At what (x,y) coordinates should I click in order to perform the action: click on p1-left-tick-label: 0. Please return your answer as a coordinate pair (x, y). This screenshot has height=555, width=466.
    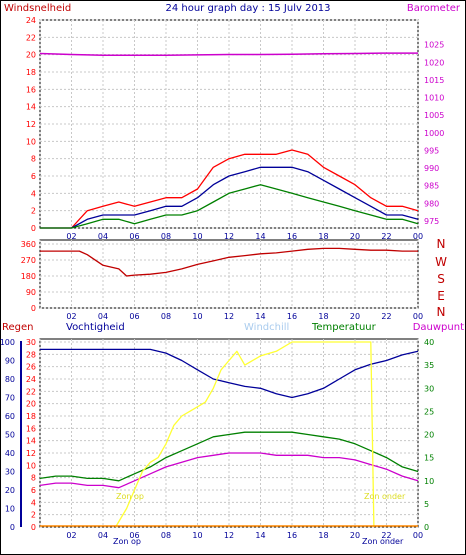
    Looking at the image, I should click on (33, 228).